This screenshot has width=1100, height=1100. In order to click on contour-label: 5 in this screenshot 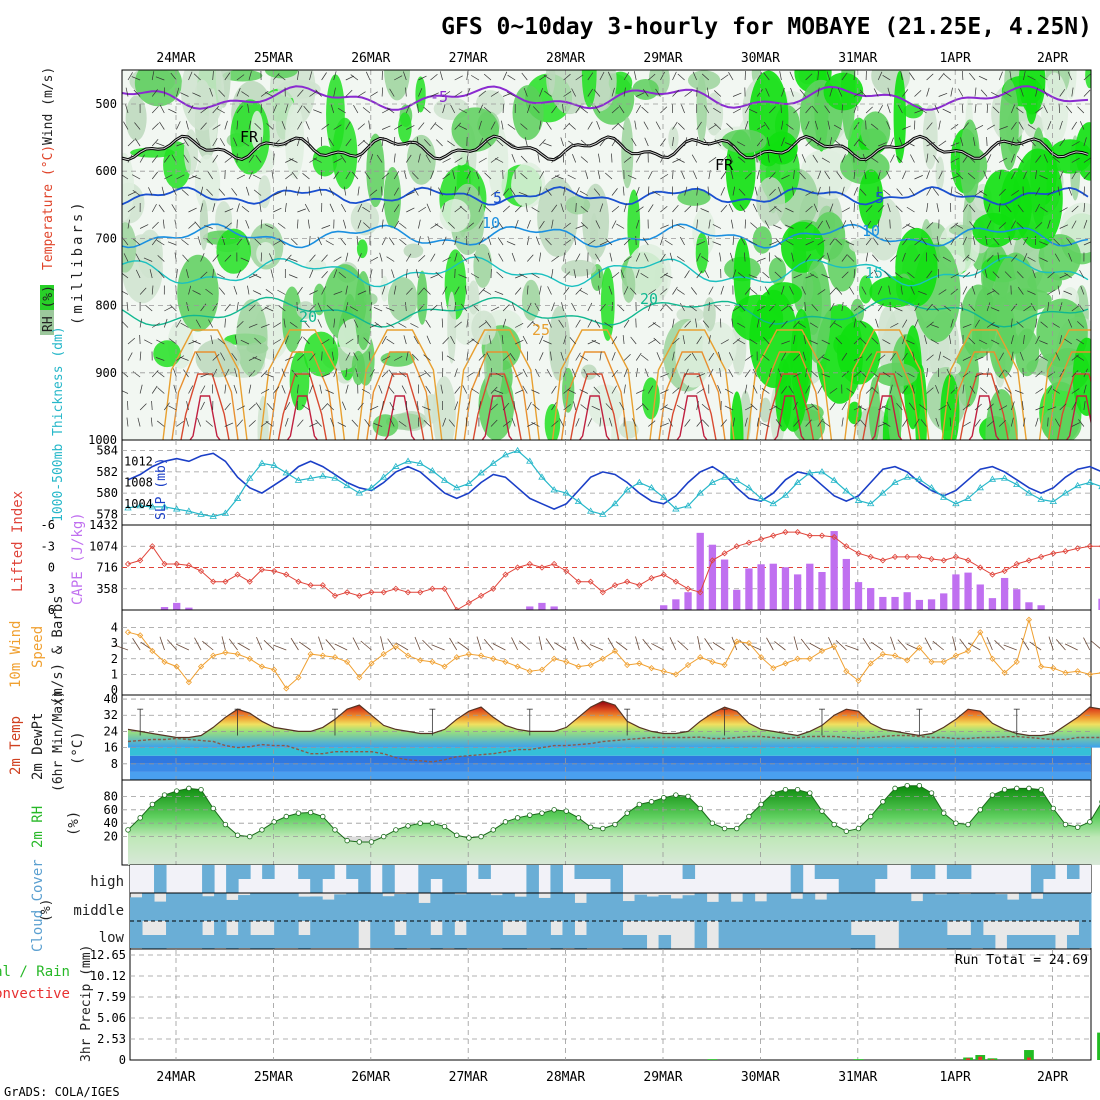, I will do `click(879, 198)`.